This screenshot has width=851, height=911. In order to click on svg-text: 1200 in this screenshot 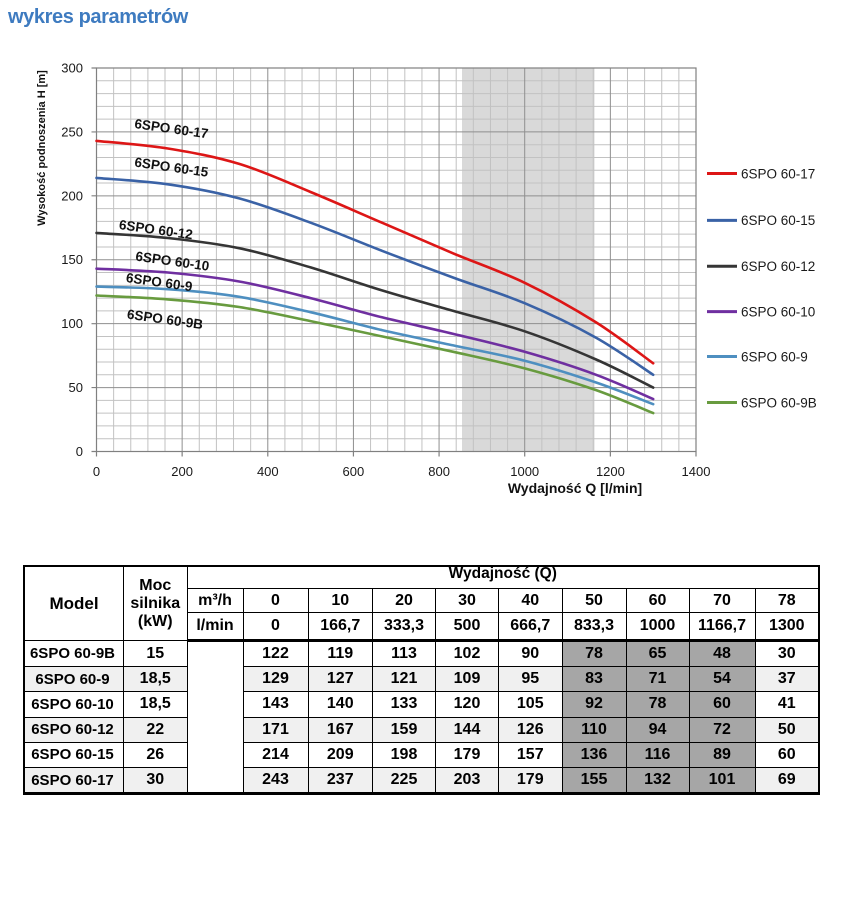, I will do `click(610, 471)`.